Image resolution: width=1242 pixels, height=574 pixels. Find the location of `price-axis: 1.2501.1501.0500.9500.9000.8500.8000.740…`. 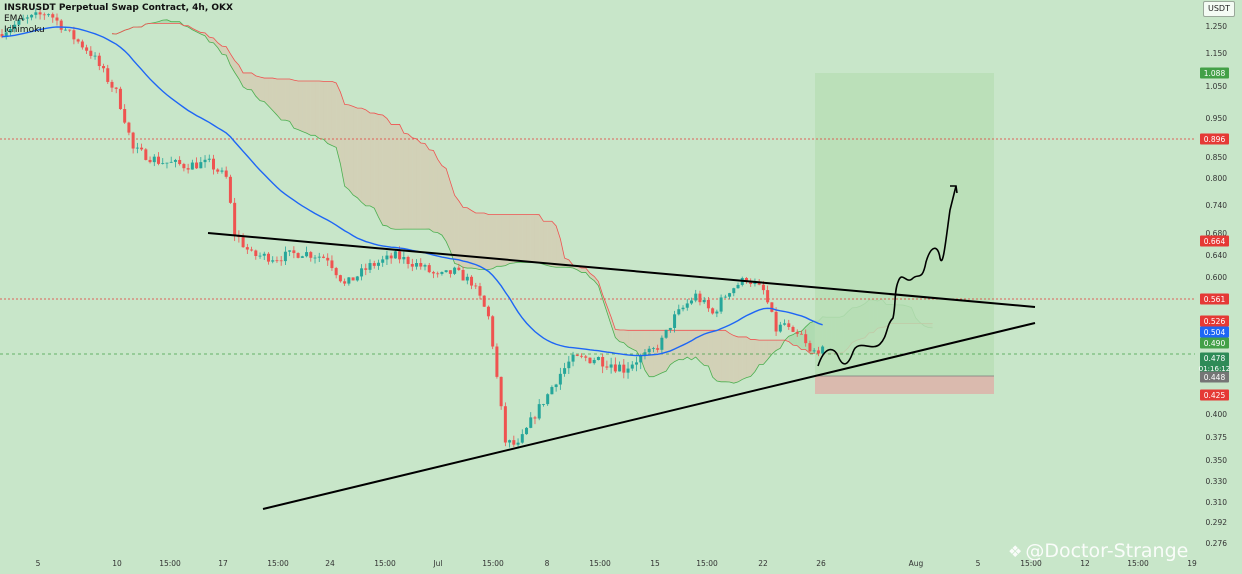

price-axis: 1.2501.1501.0500.9500.9000.8500.8000.740… is located at coordinates (1219, 287).